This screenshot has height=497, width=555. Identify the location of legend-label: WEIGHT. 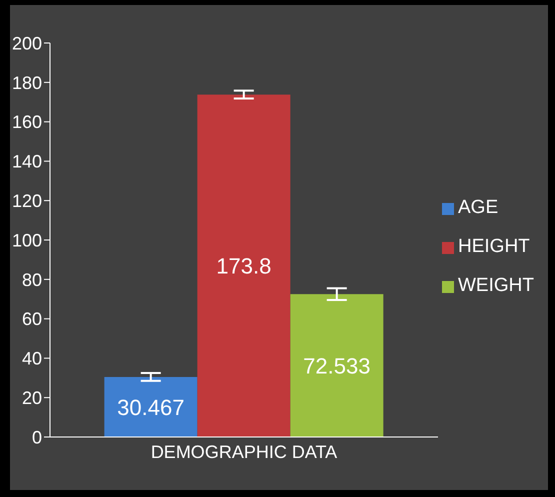
(496, 285).